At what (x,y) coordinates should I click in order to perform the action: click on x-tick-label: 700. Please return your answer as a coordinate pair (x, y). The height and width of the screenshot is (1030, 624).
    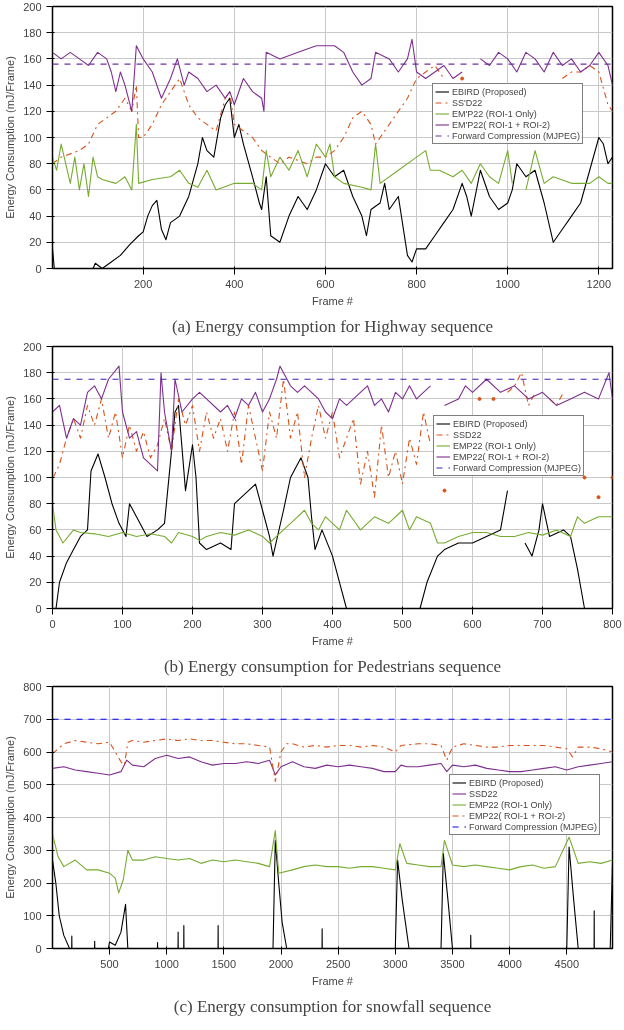
    Looking at the image, I should click on (542, 623).